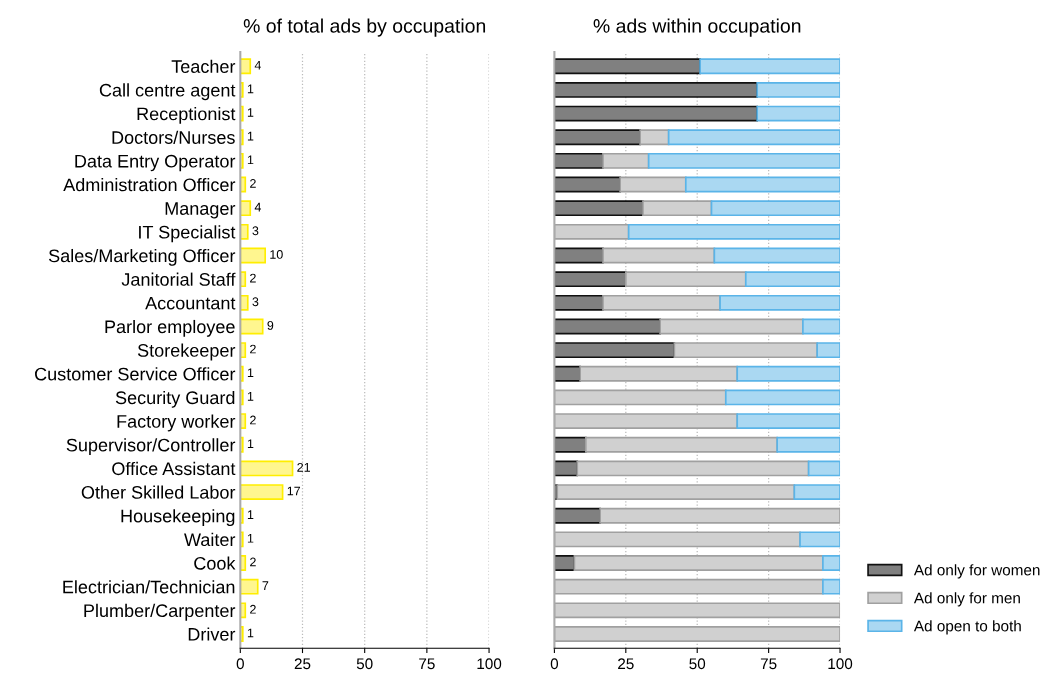 Image resolution: width=1054 pixels, height=694 pixels. Describe the element at coordinates (178, 518) in the screenshot. I see `y-tick-label: Housekeeping` at that location.